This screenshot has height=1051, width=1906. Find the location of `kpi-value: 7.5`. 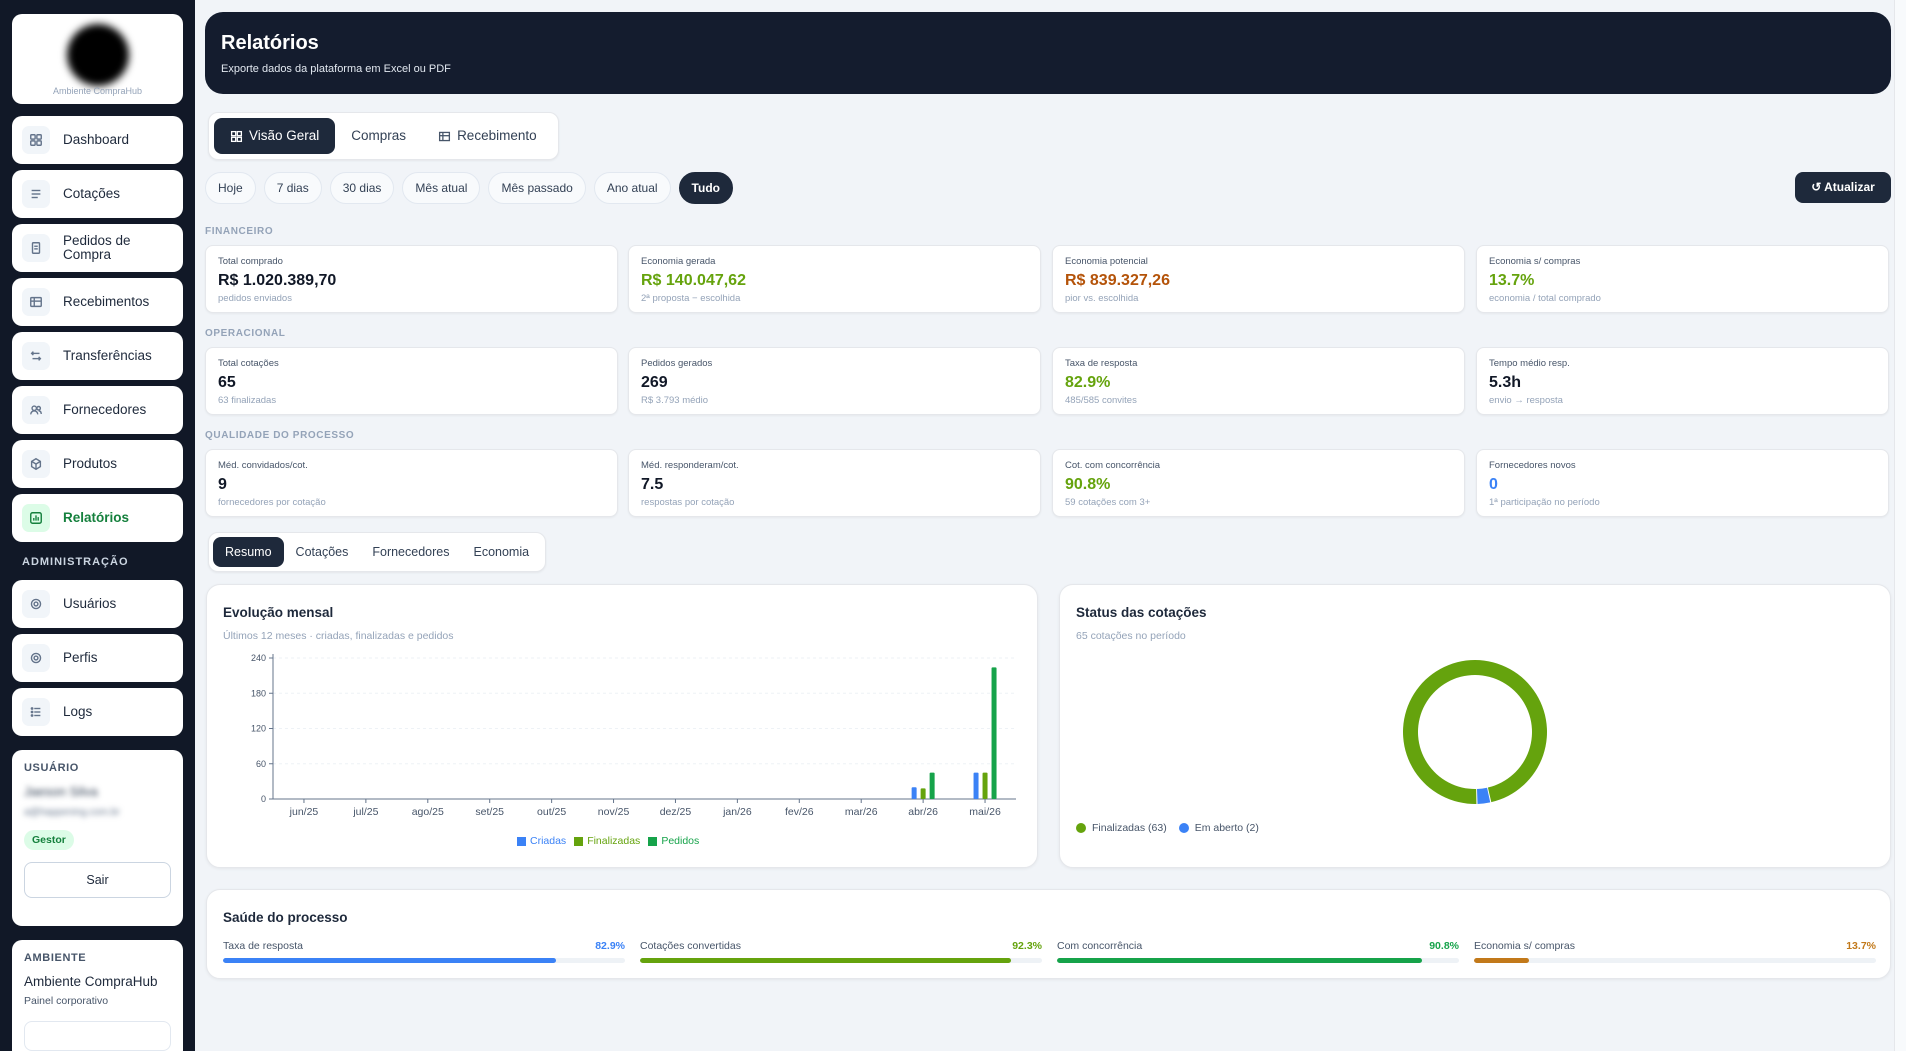

kpi-value: 7.5 is located at coordinates (652, 484).